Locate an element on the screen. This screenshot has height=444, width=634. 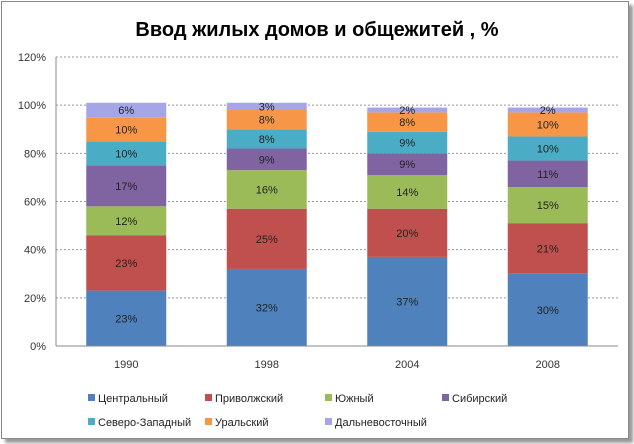
data-label: 6% is located at coordinates (126, 111).